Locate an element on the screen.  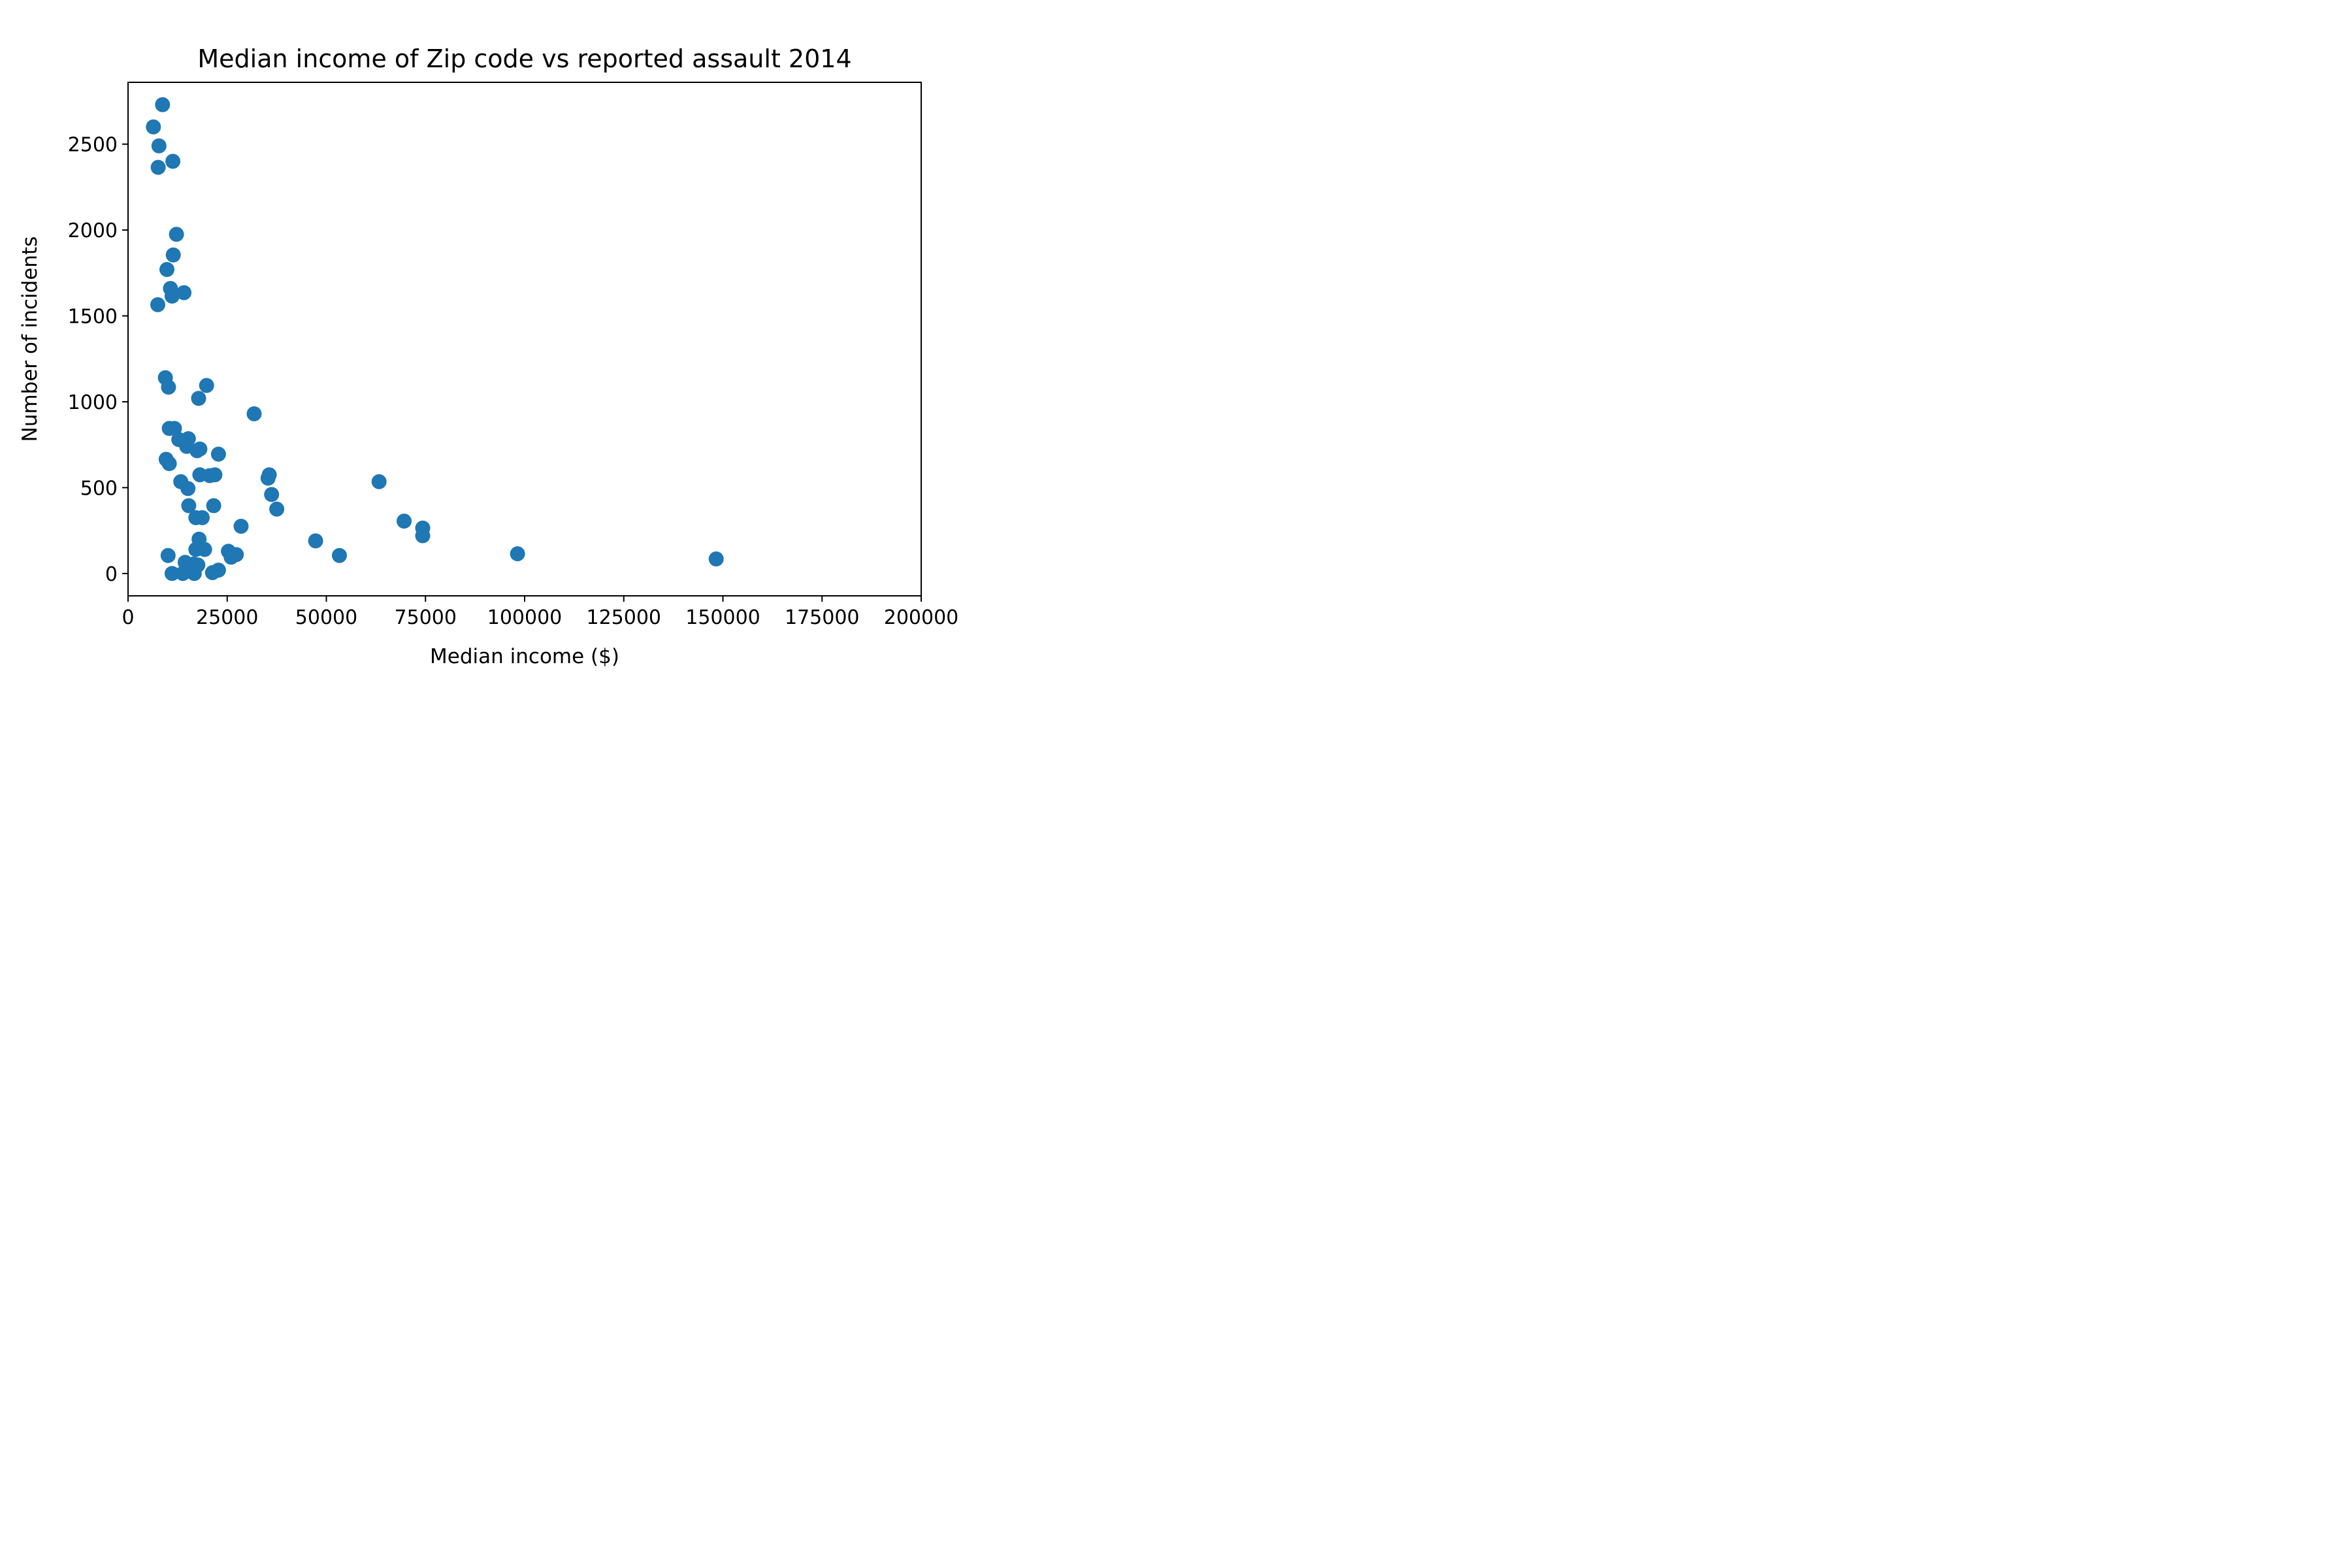
data-points is located at coordinates (435, 339).